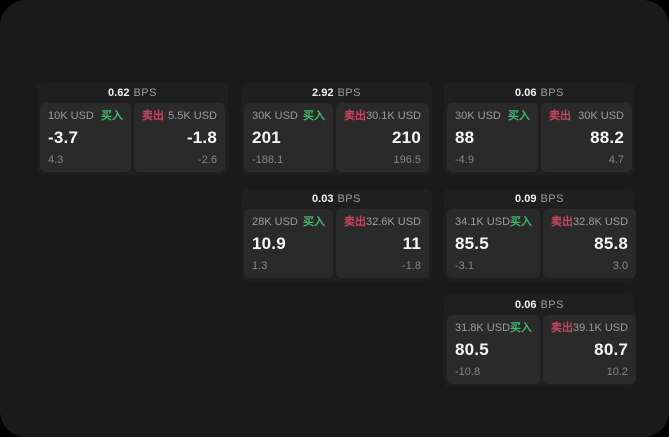 The height and width of the screenshot is (437, 669). Describe the element at coordinates (492, 137) in the screenshot. I see `buy-panel: 30K USD 买入 88 -4.9` at that location.